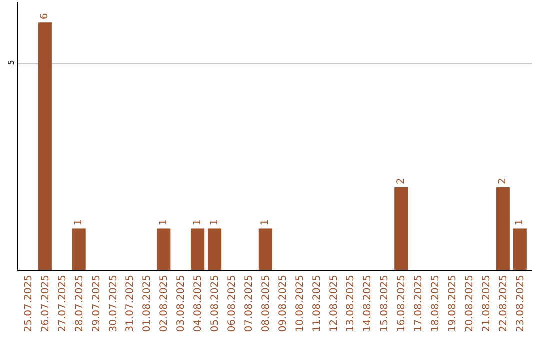  What do you see at coordinates (436, 303) in the screenshot?
I see `x-tick-label: 18.08.2025` at bounding box center [436, 303].